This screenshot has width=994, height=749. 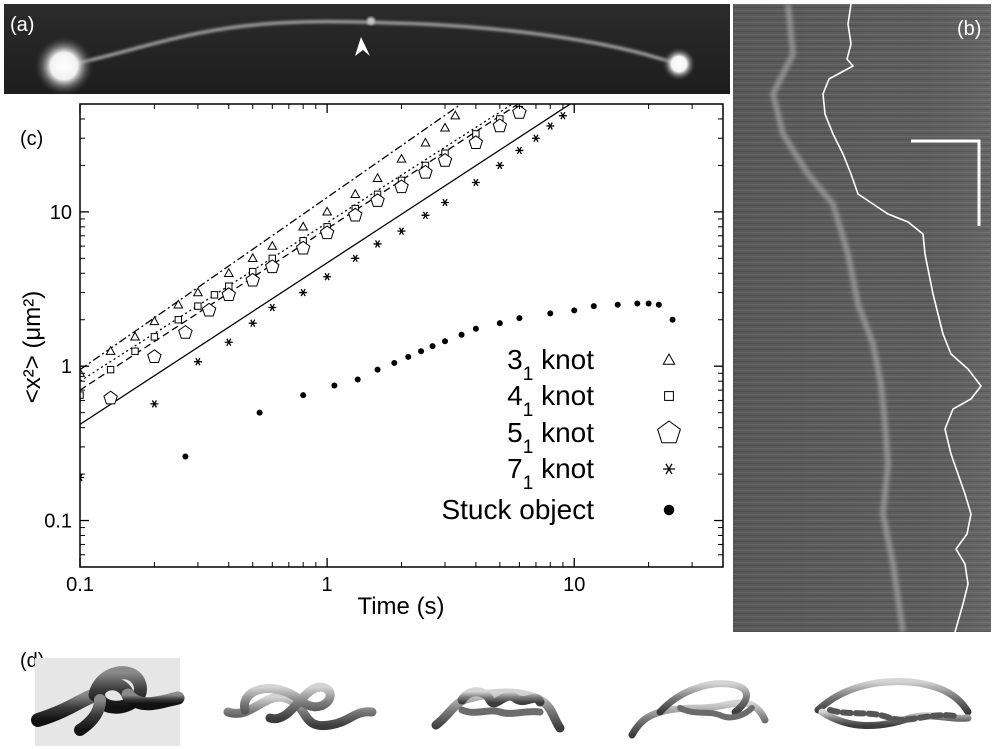 What do you see at coordinates (371, 21) in the screenshot?
I see `knot-spot` at bounding box center [371, 21].